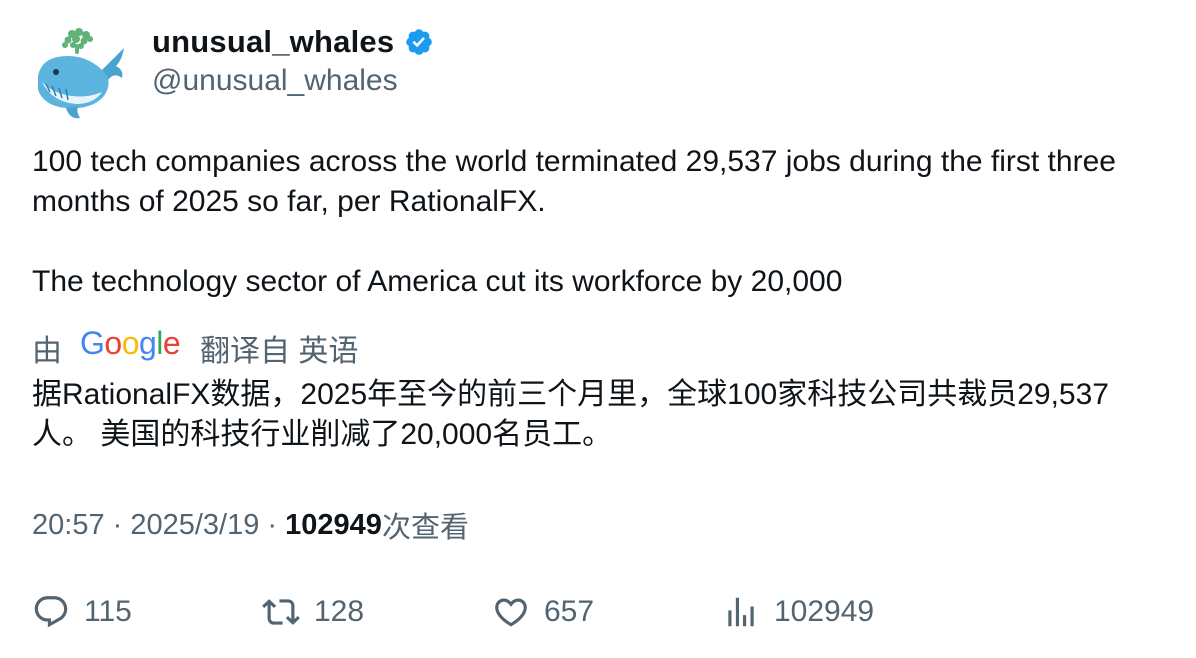 The width and height of the screenshot is (1196, 658). What do you see at coordinates (279, 351) in the screenshot?
I see `translation-suffix: 翻译自 英语` at bounding box center [279, 351].